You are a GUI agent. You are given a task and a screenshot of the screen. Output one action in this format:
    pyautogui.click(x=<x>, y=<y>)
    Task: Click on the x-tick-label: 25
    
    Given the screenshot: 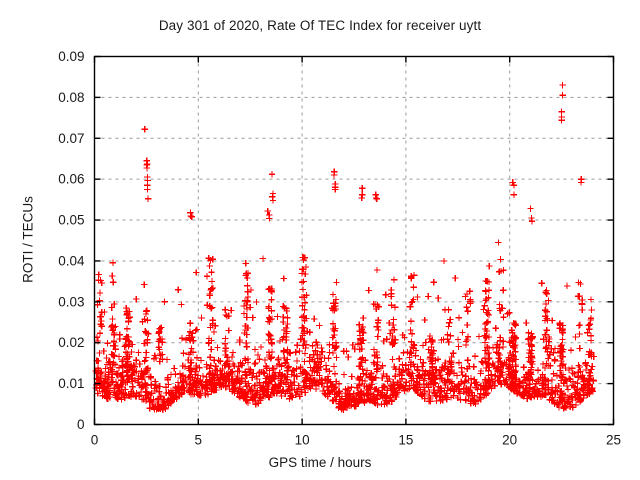 What is the action you would take?
    pyautogui.click(x=613, y=440)
    